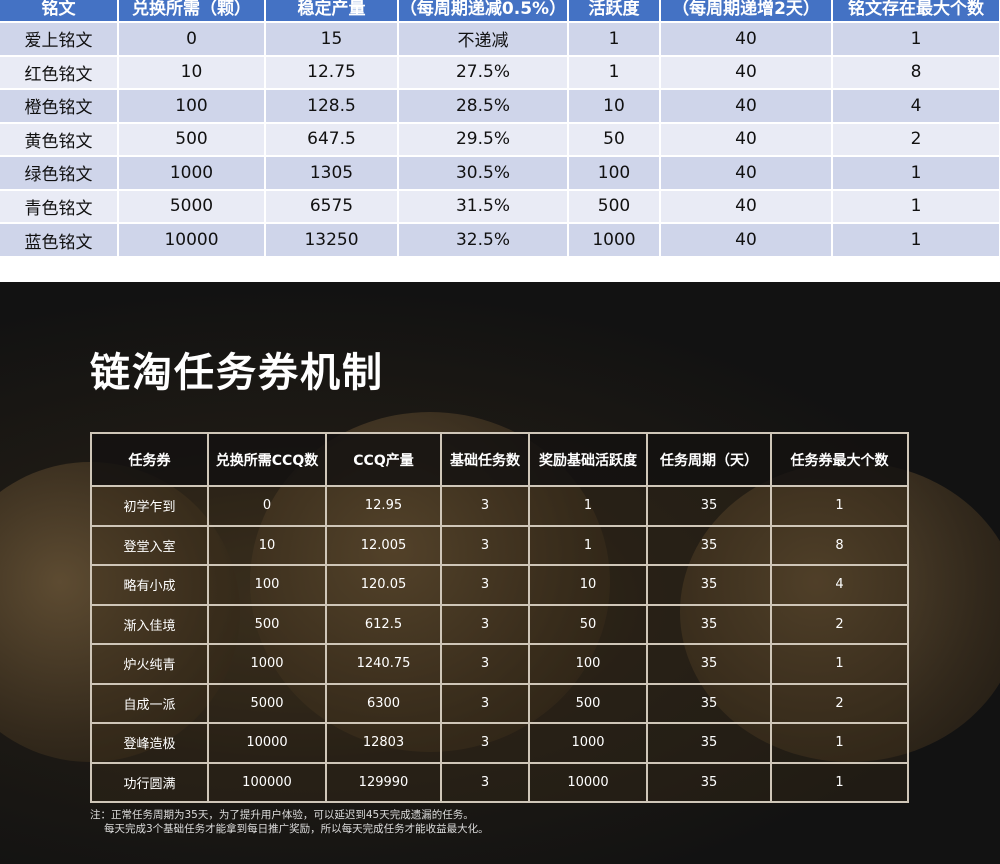  What do you see at coordinates (59, 205) in the screenshot?
I see `inscription-cell: 青色铭文` at bounding box center [59, 205].